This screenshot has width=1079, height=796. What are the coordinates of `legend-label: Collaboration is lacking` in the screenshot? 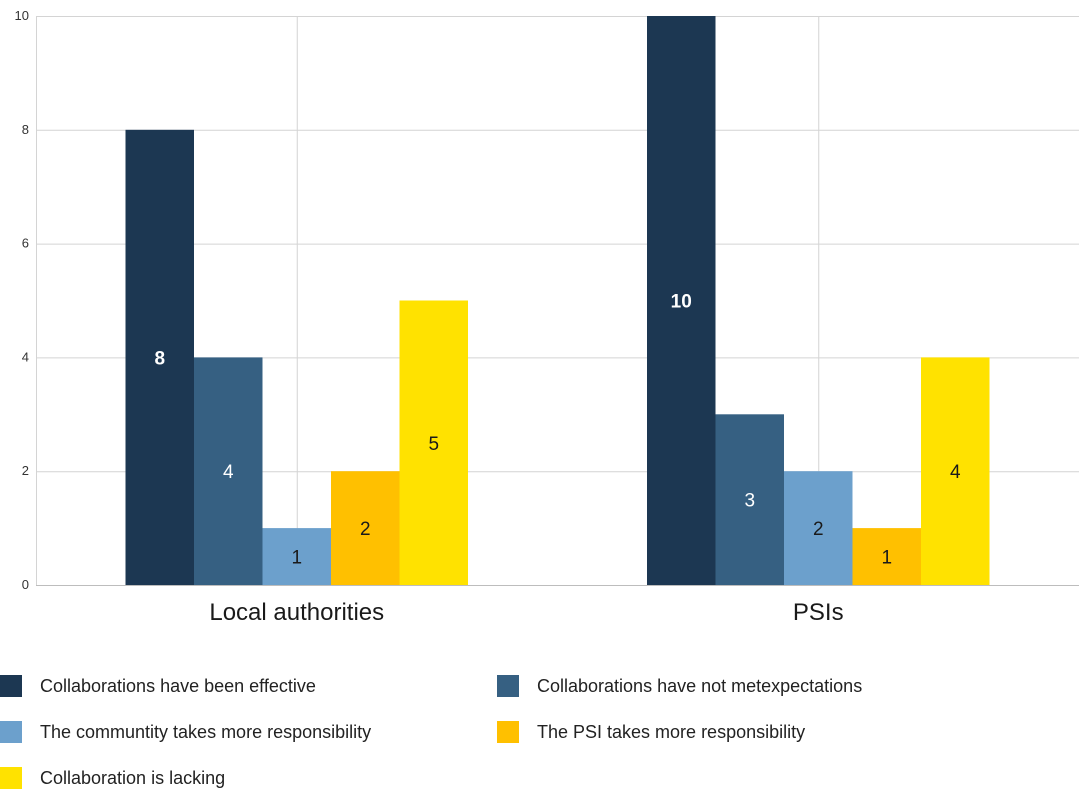 It's located at (132, 778).